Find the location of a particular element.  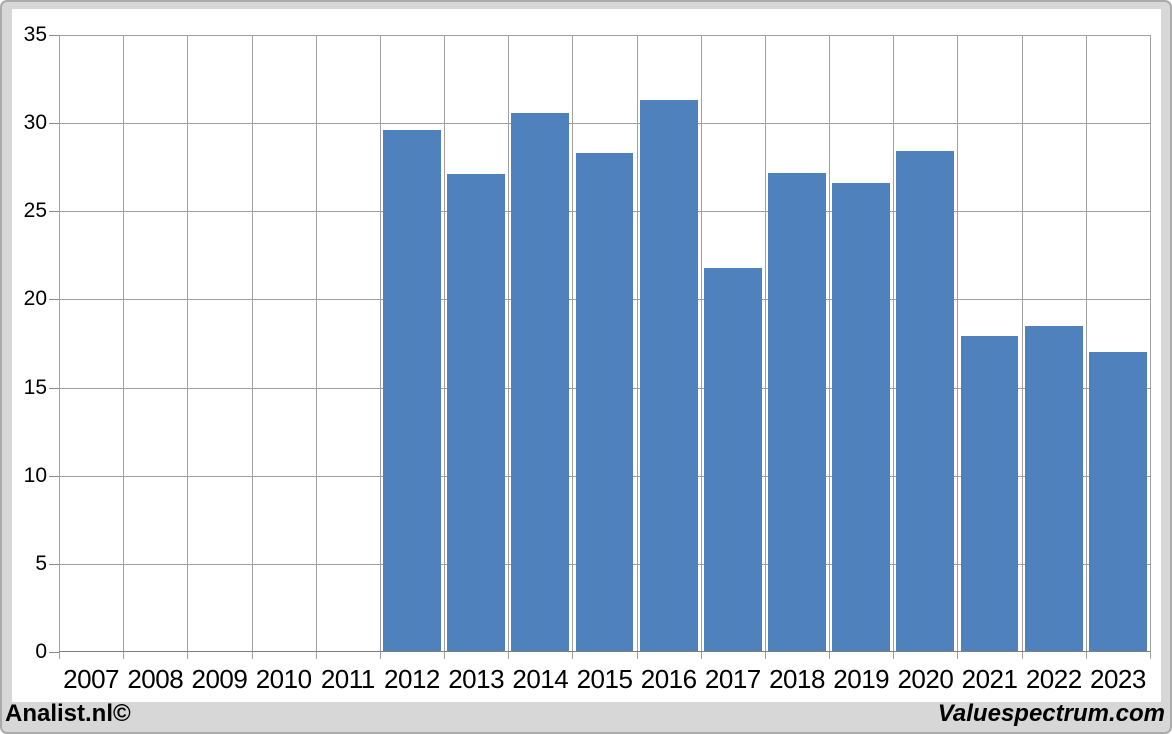

y-tick-label: 0 is located at coordinates (41, 651).